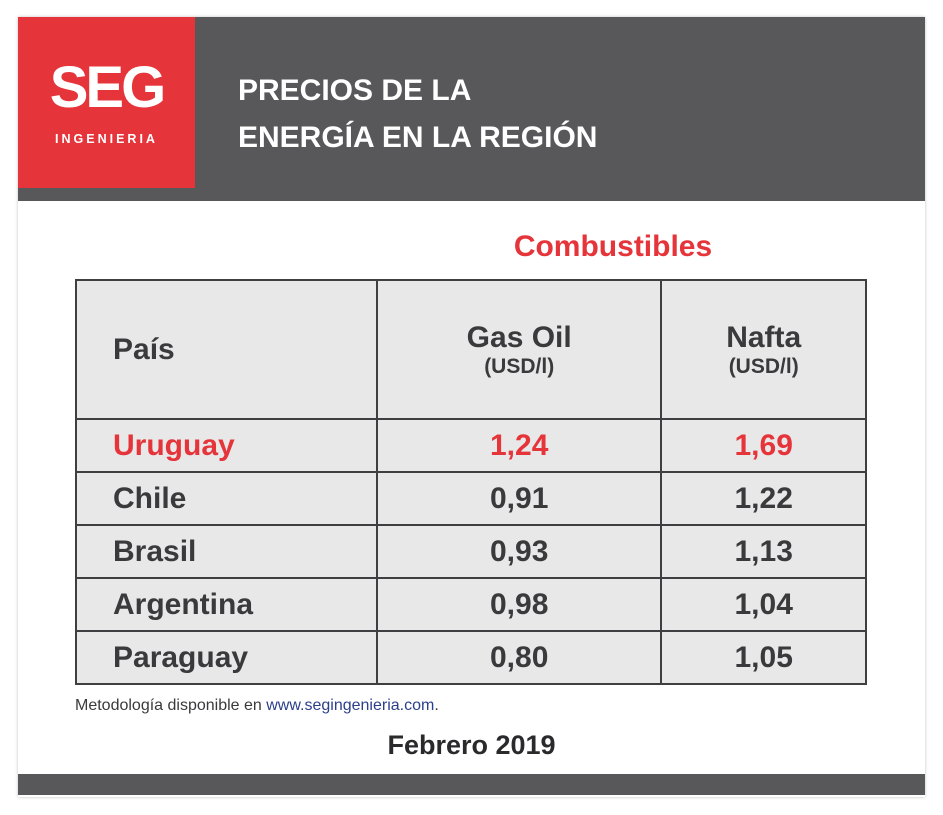  I want to click on header-gas-oil-label: Gas Oil, so click(519, 337).